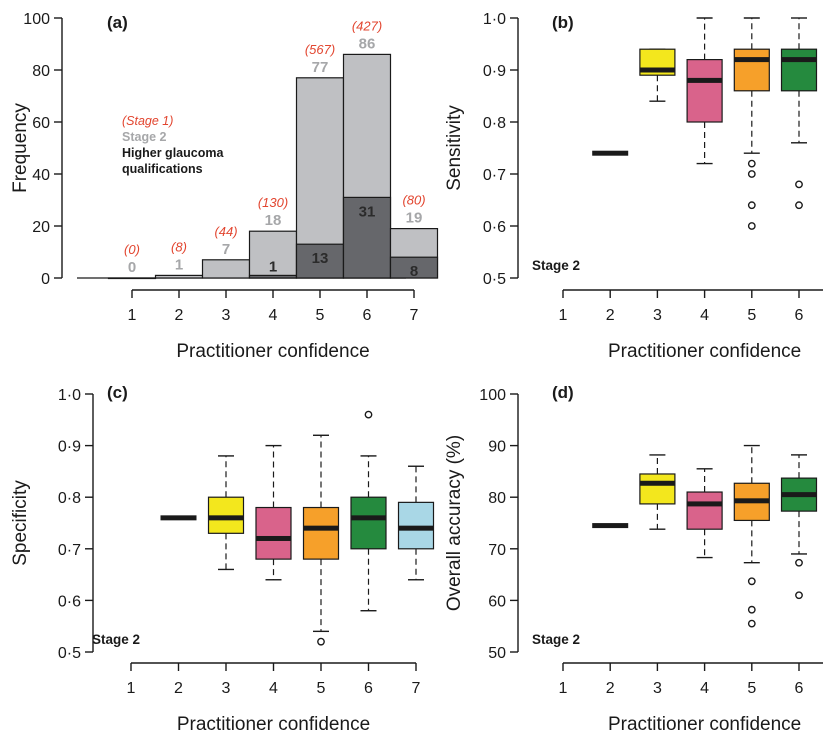  I want to click on y-tick-label: 0, so click(45, 279).